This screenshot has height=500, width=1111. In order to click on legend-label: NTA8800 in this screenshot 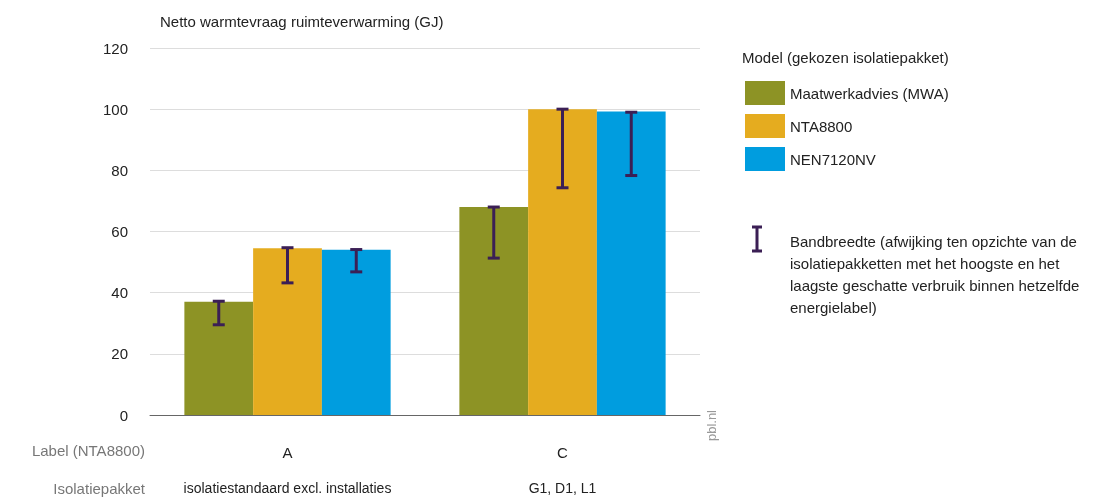, I will do `click(821, 126)`.